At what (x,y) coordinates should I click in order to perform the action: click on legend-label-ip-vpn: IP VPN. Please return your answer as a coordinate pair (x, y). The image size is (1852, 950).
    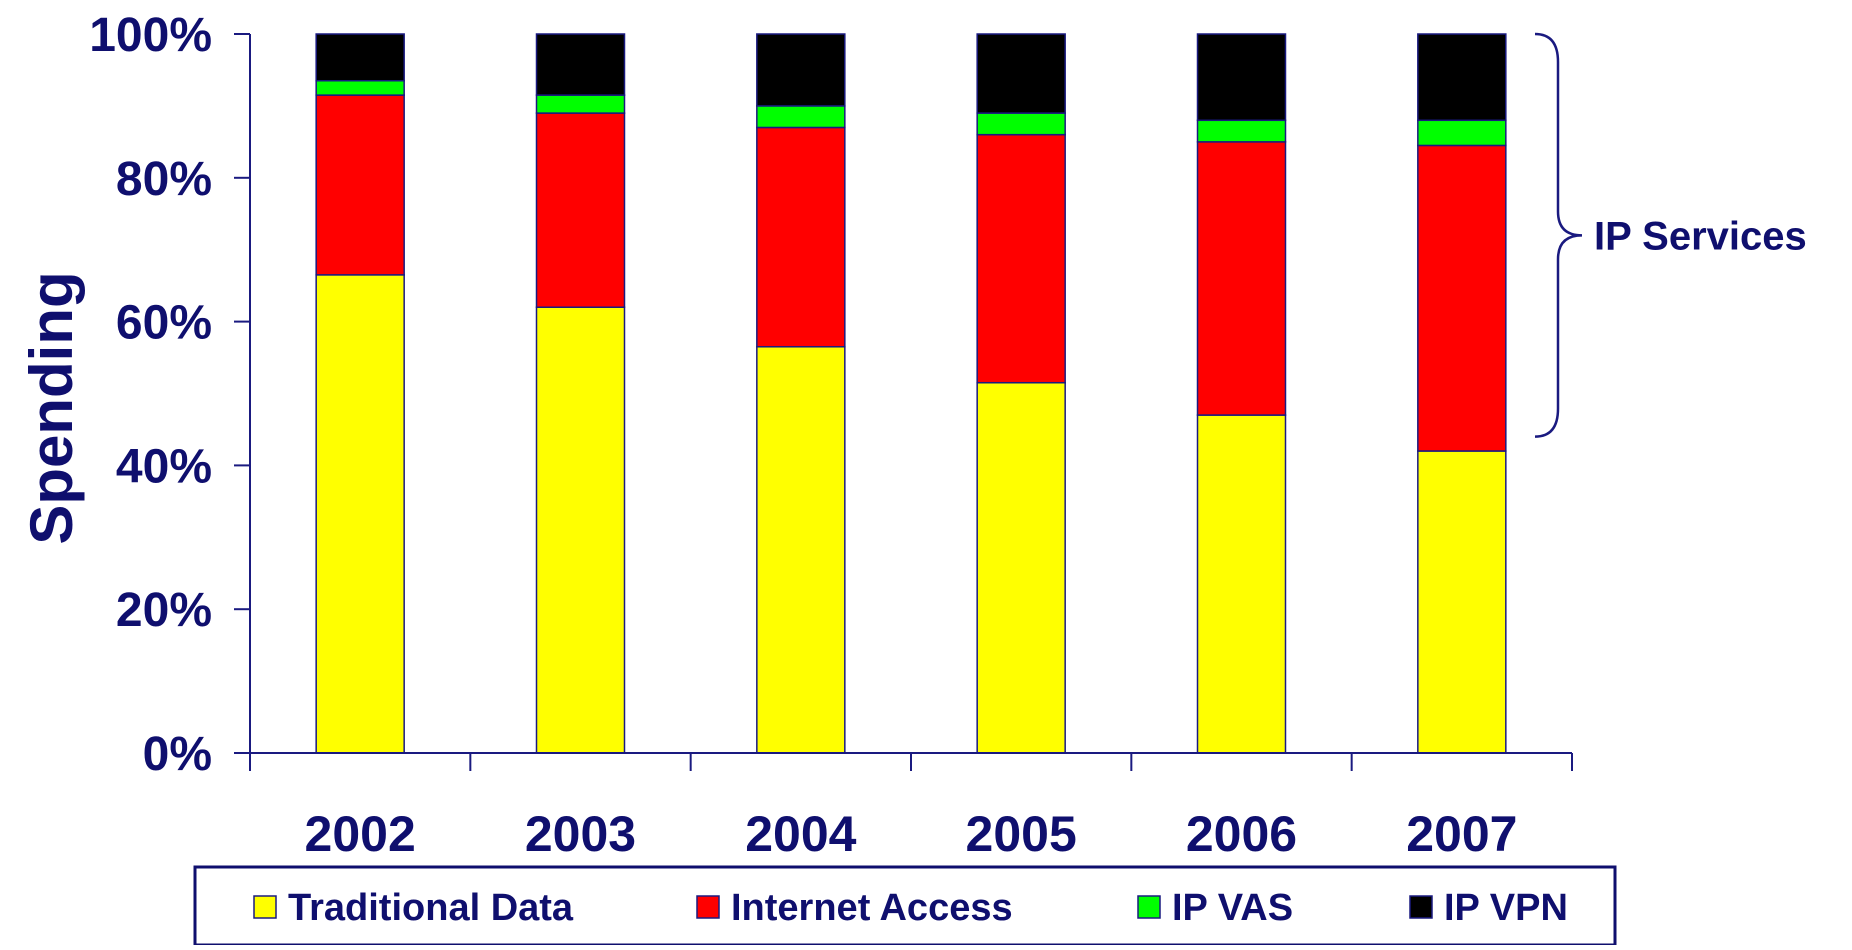
    Looking at the image, I should click on (1506, 908).